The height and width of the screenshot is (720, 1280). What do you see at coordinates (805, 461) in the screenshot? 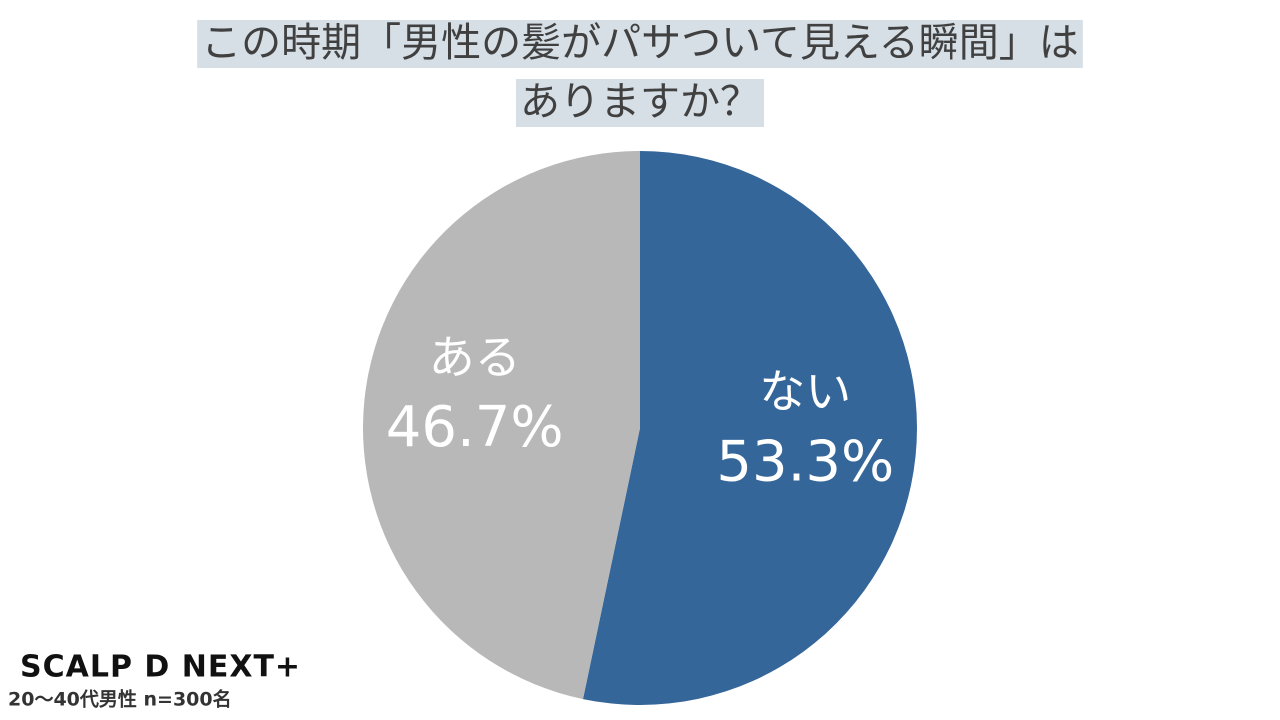
I see `slice-value-label: 53.3%` at bounding box center [805, 461].